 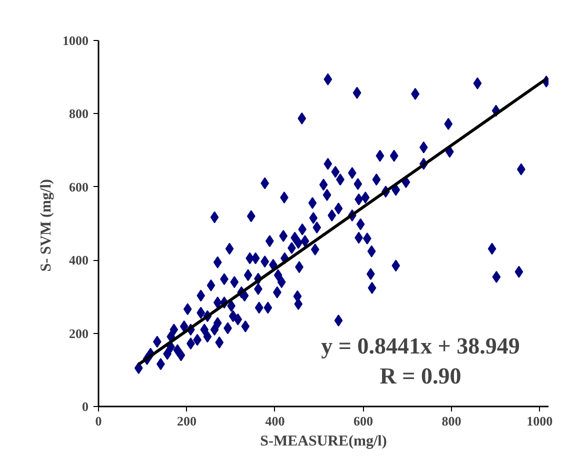 I want to click on y-tick-label: 800, so click(x=78, y=114).